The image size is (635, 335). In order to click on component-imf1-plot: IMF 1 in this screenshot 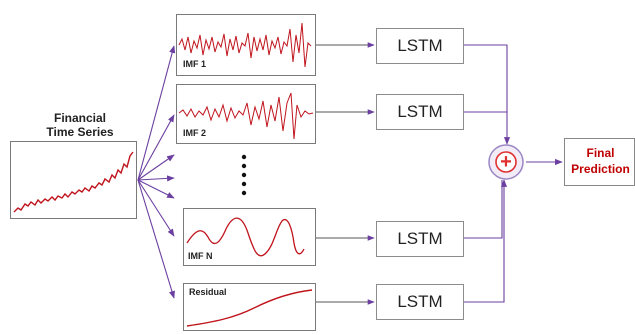, I will do `click(246, 45)`.